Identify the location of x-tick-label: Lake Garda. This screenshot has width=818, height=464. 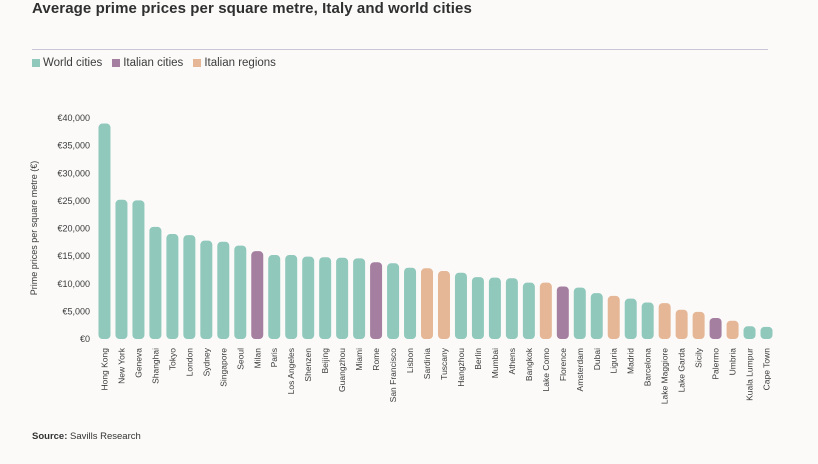
(682, 370).